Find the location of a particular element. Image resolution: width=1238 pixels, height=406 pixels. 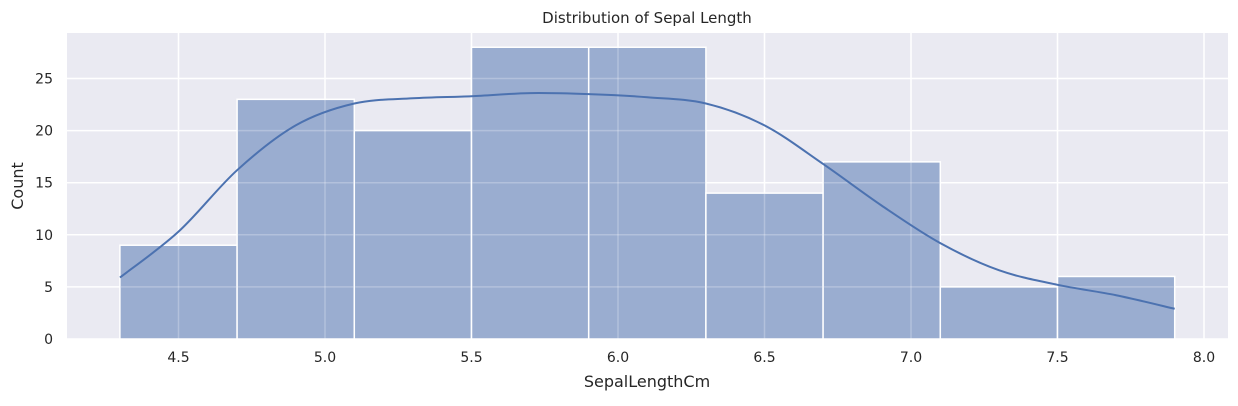

y-axis-label: Count is located at coordinates (17, 186).